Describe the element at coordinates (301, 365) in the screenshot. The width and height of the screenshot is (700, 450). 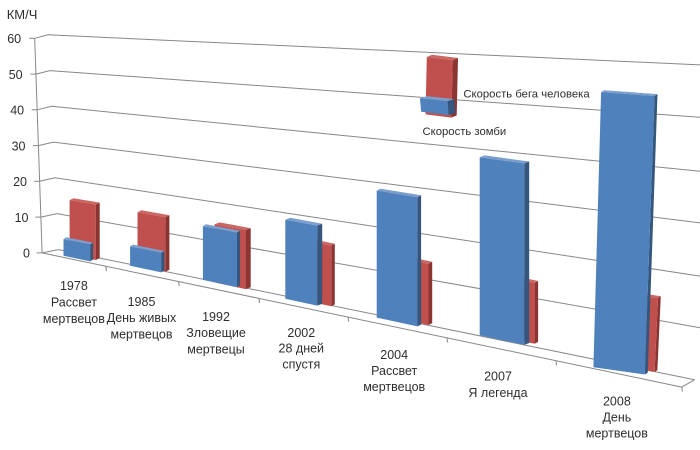
I see `svg-text: спустя` at that location.